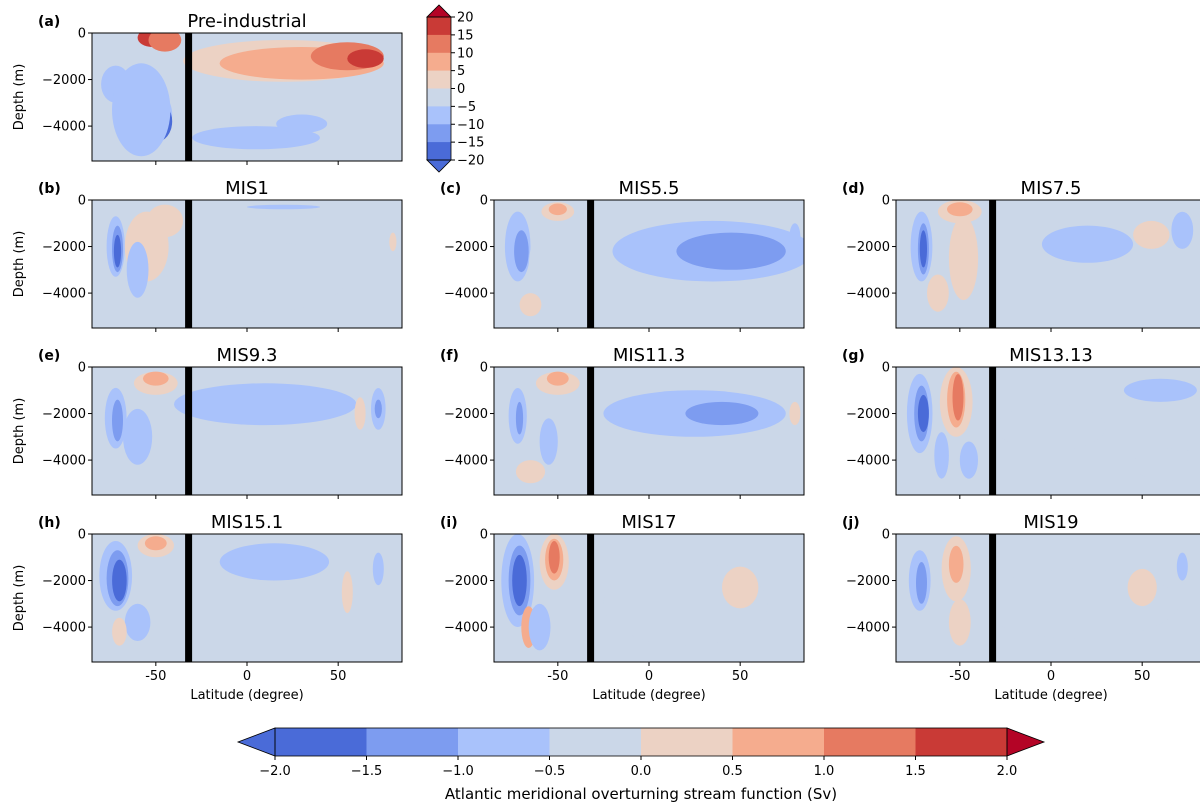 This screenshot has height=807, width=1200. Describe the element at coordinates (461, 71) in the screenshot. I see `colorbar-small-tick-label: 5` at that location.